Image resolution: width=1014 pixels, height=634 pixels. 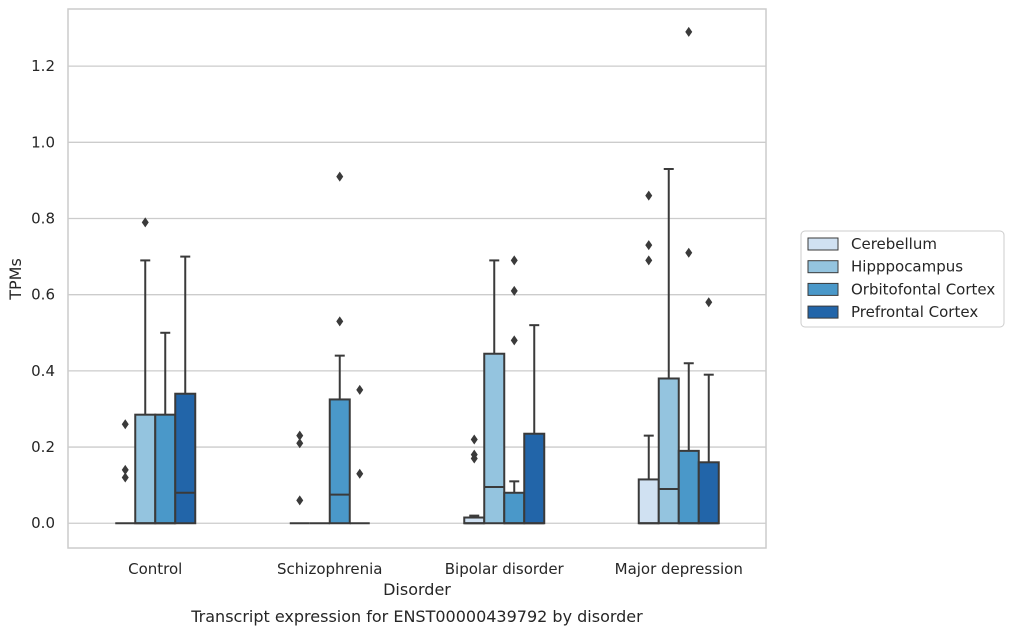 I want to click on y-tick-labels: 0.0 0.2 0.4 0.6 0.8 1.0 1.2, so click(x=43, y=294).